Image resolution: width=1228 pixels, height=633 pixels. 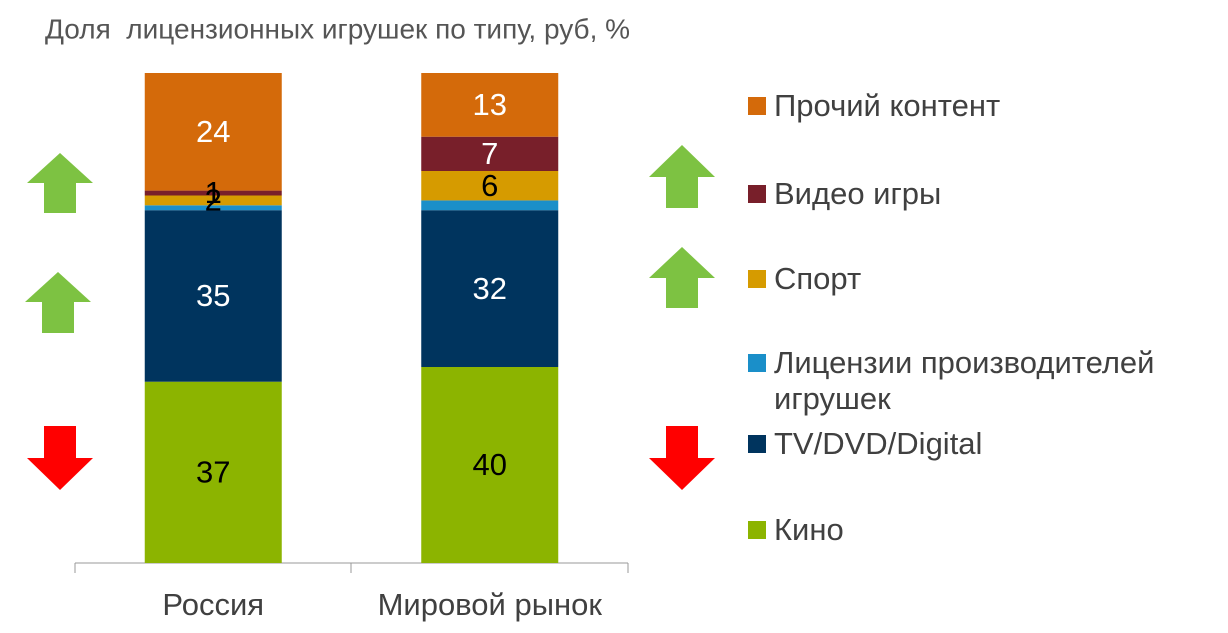 I want to click on x-axis, so click(x=351, y=567).